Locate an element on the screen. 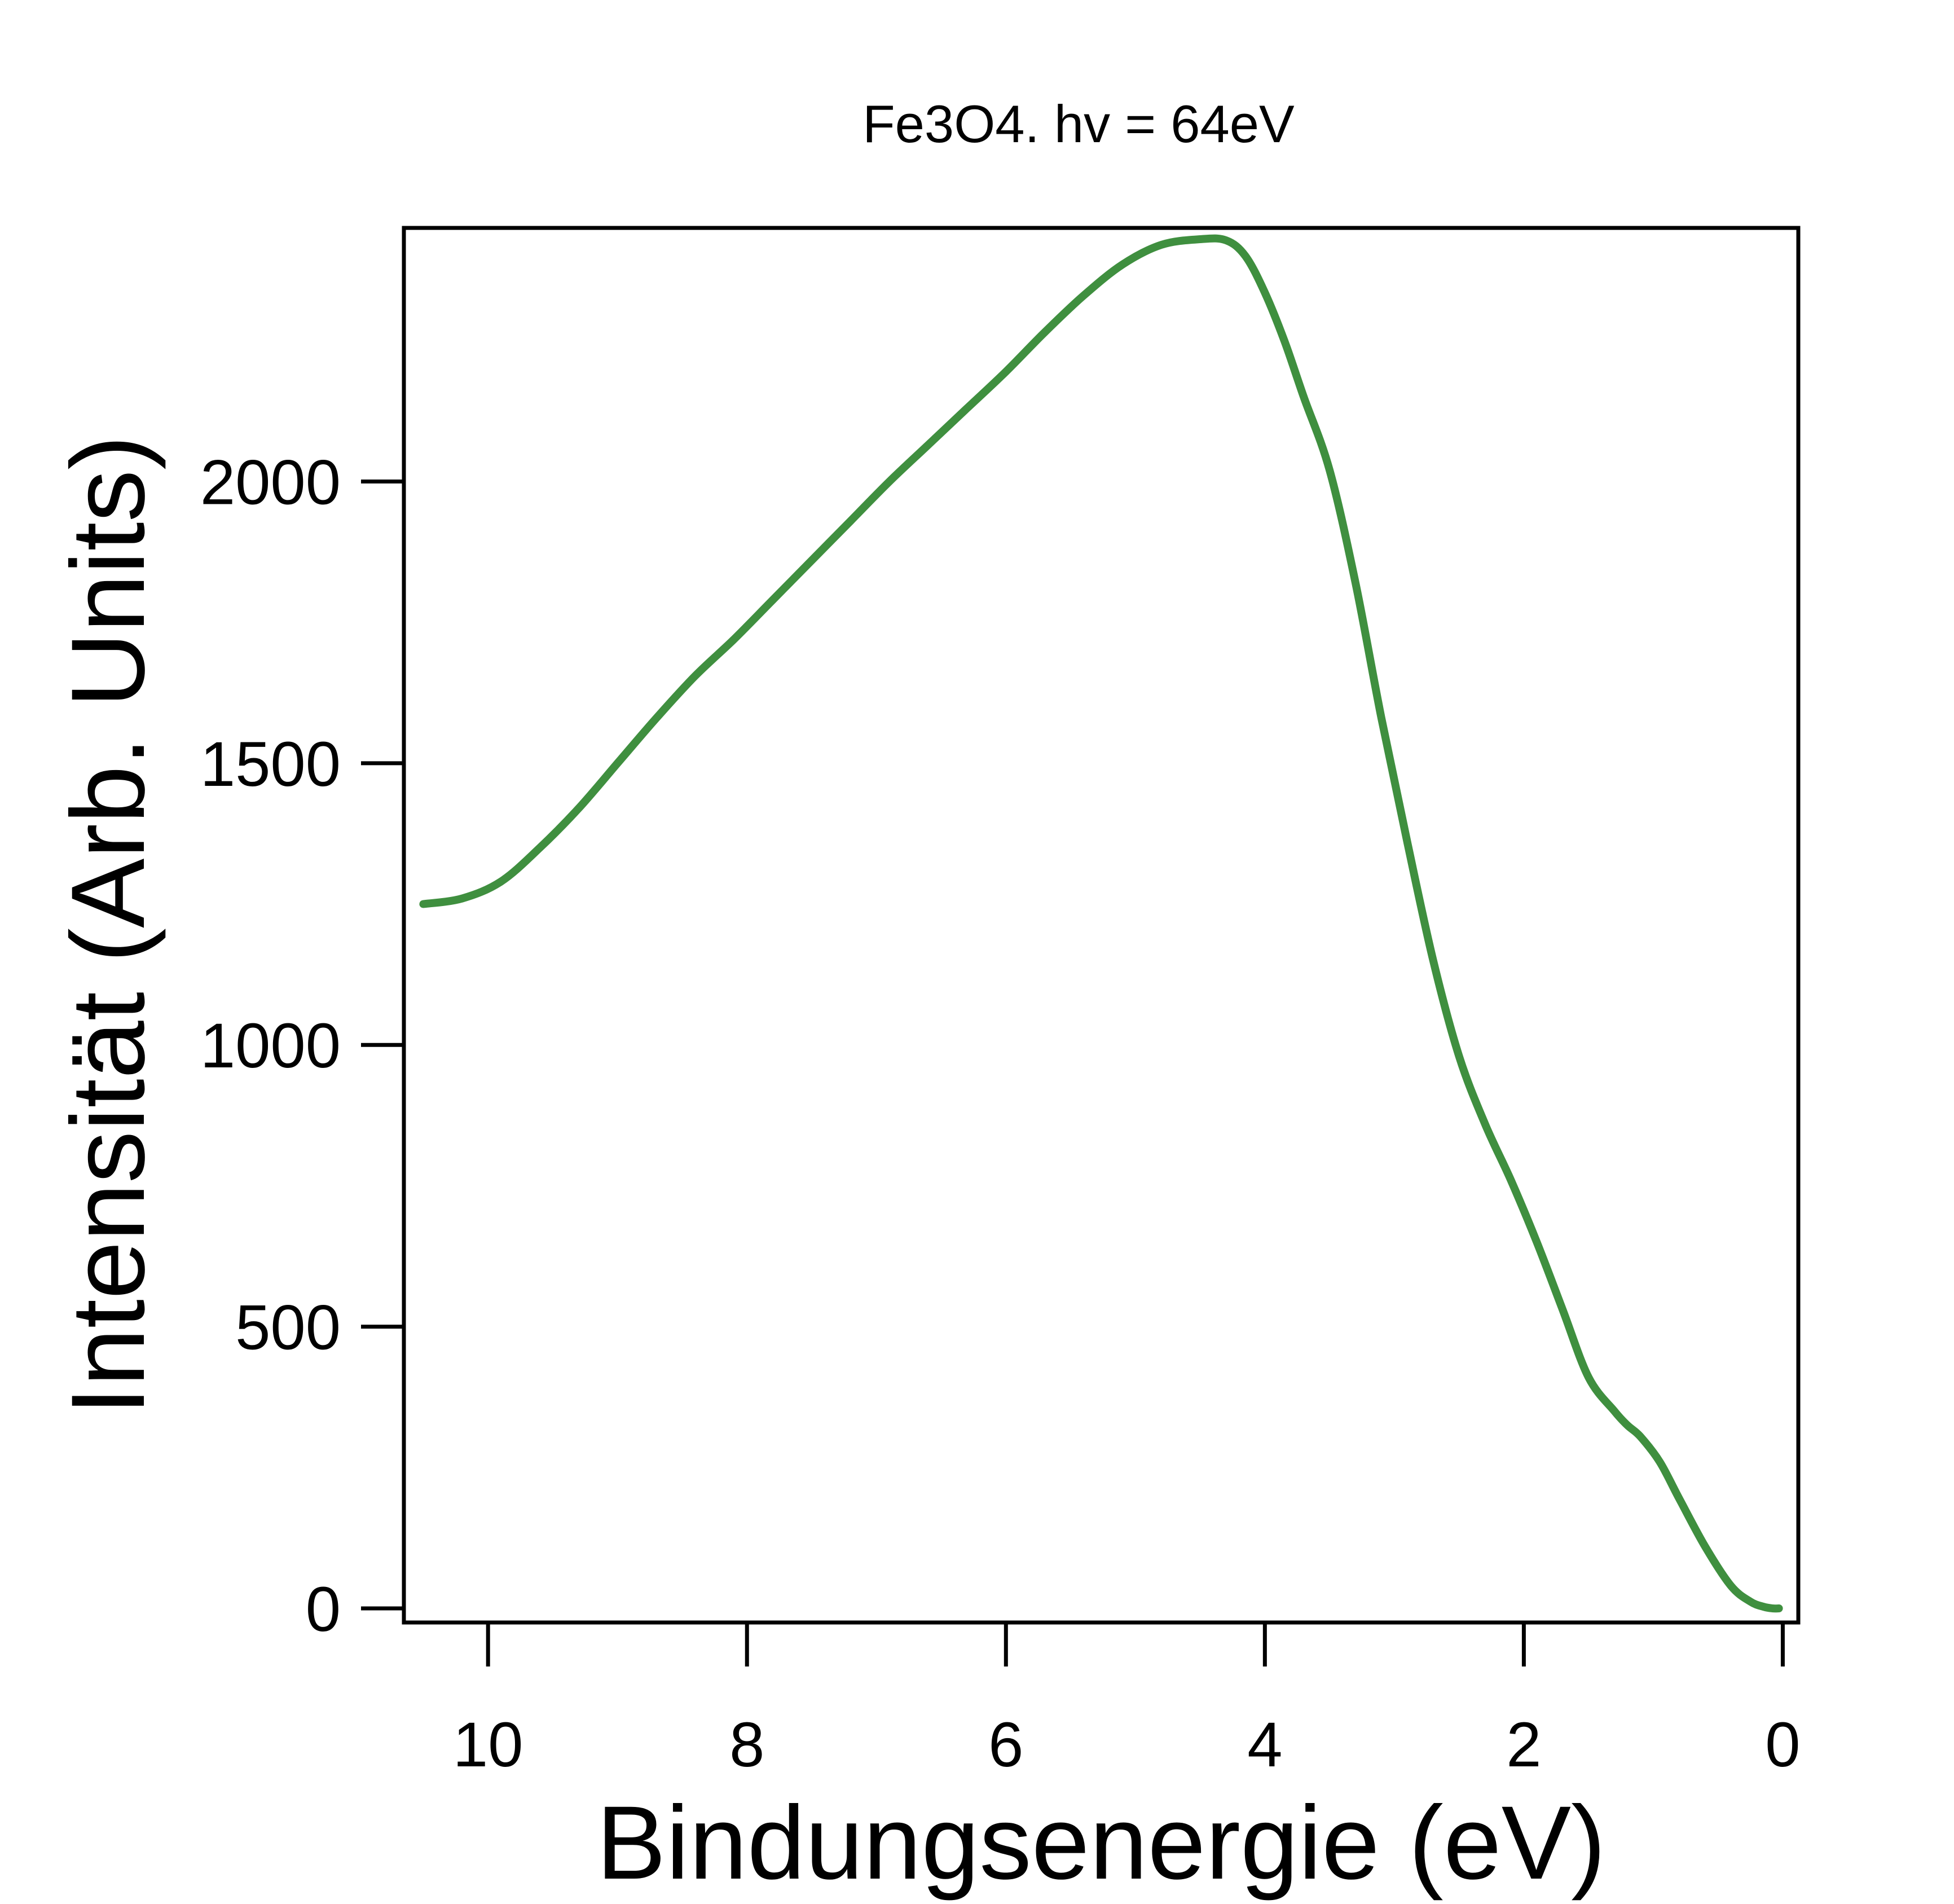 The height and width of the screenshot is (1904, 1954). y-axis-ticks: 0 500 1000 1500 2000 is located at coordinates (302, 1045).